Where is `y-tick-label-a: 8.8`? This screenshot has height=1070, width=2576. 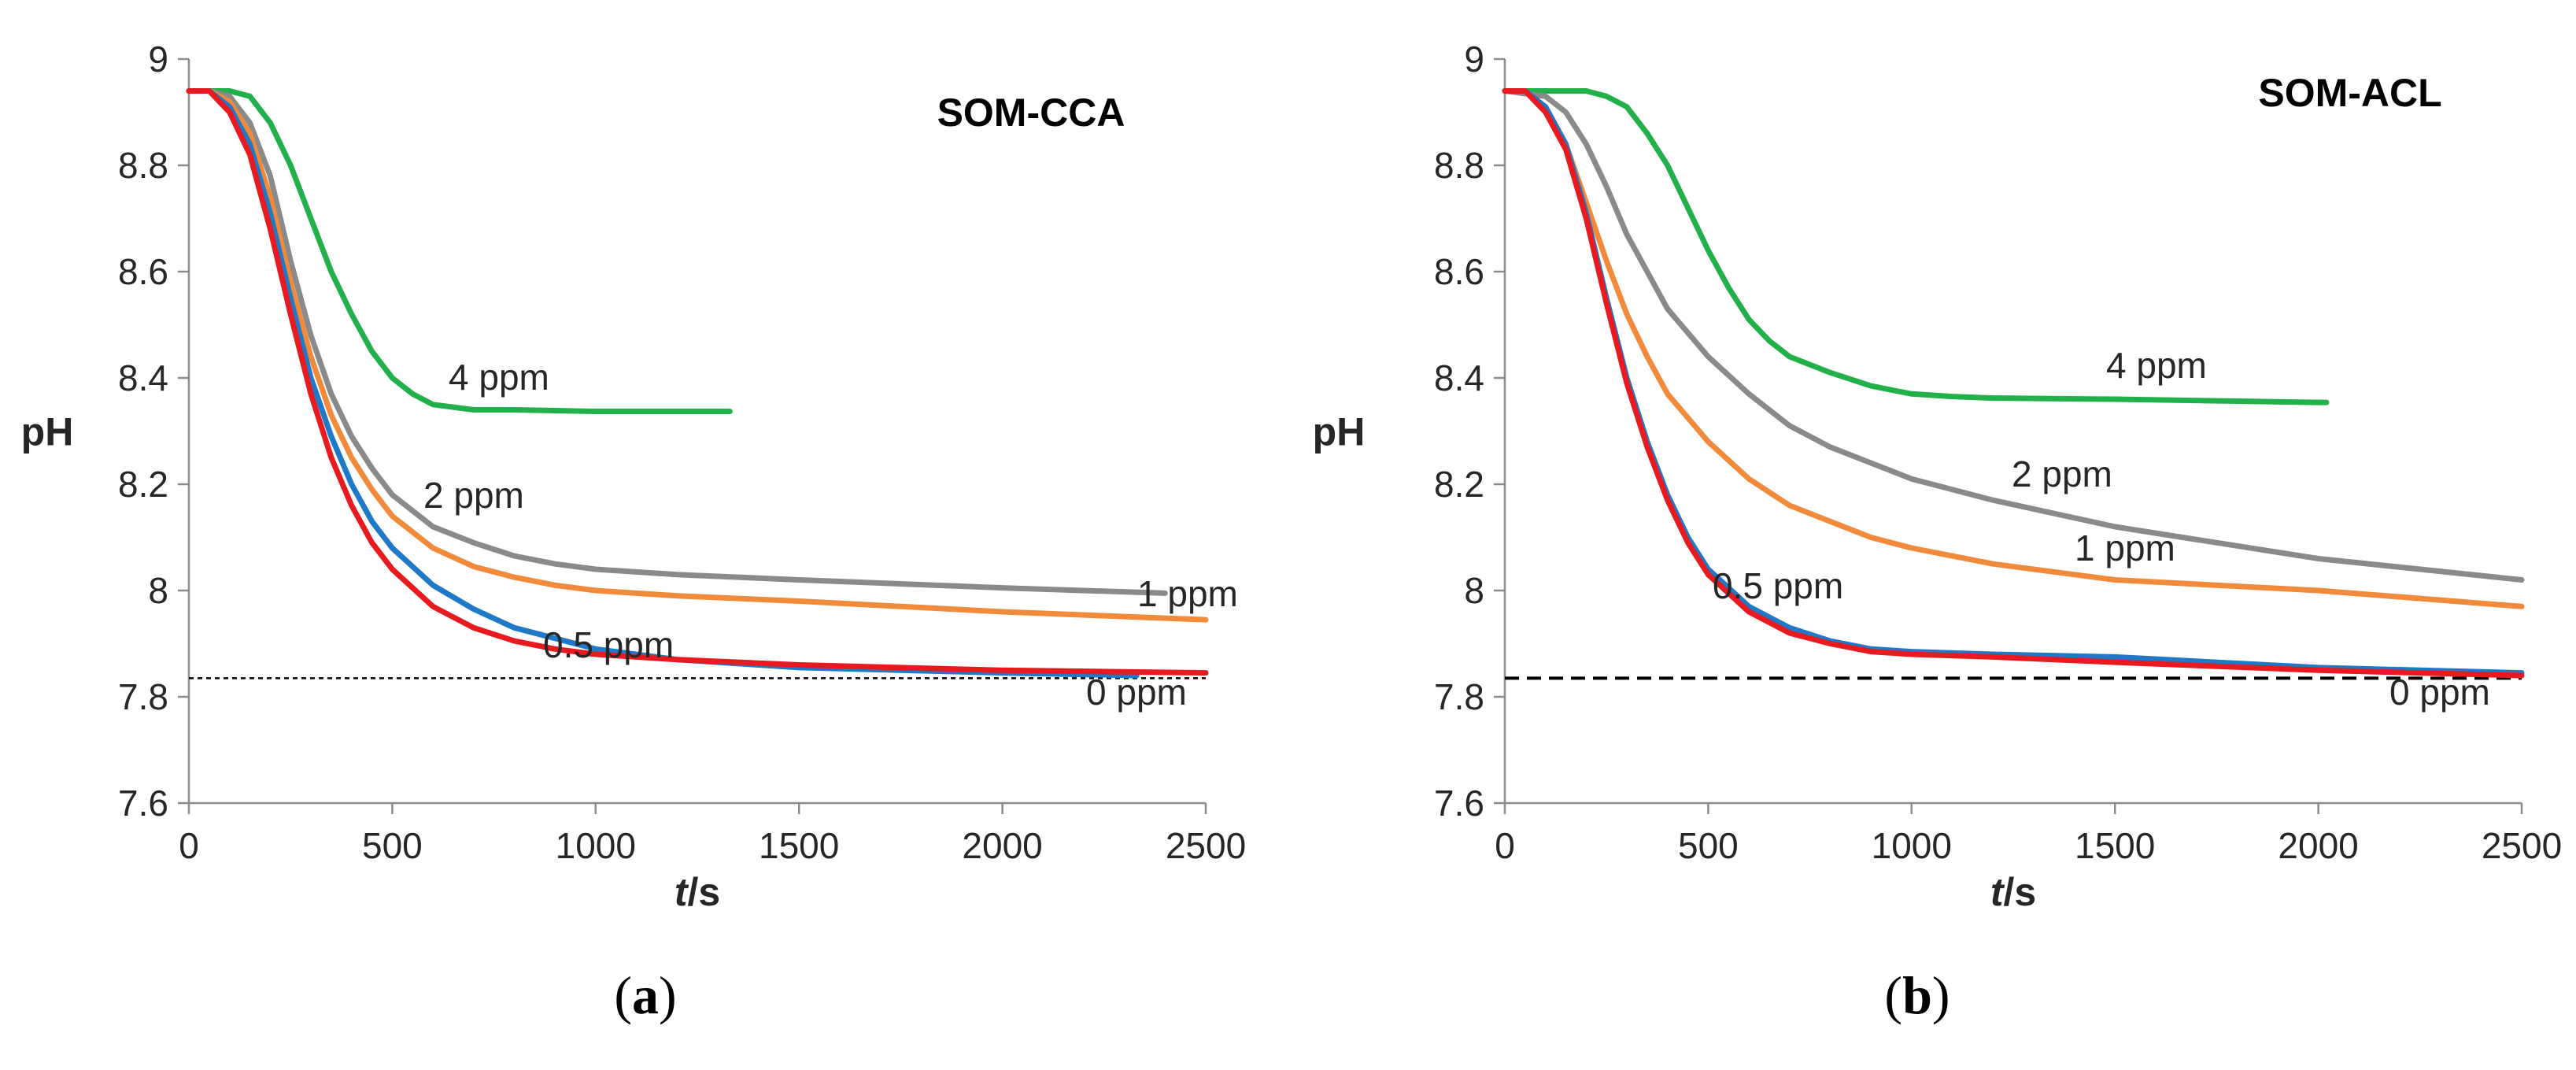
y-tick-label-a: 8.8 is located at coordinates (143, 165).